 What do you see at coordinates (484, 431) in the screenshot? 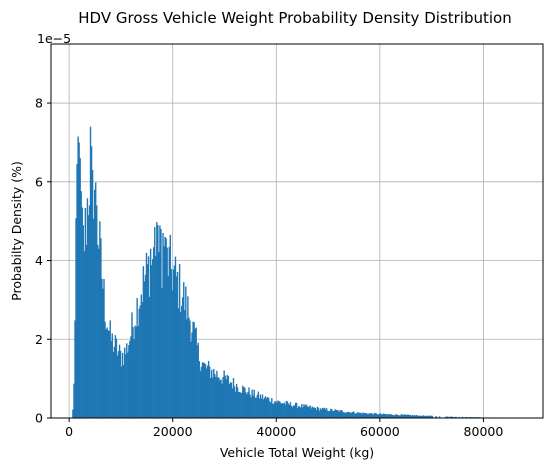
I see `x-tick-label: 80000` at bounding box center [484, 431].